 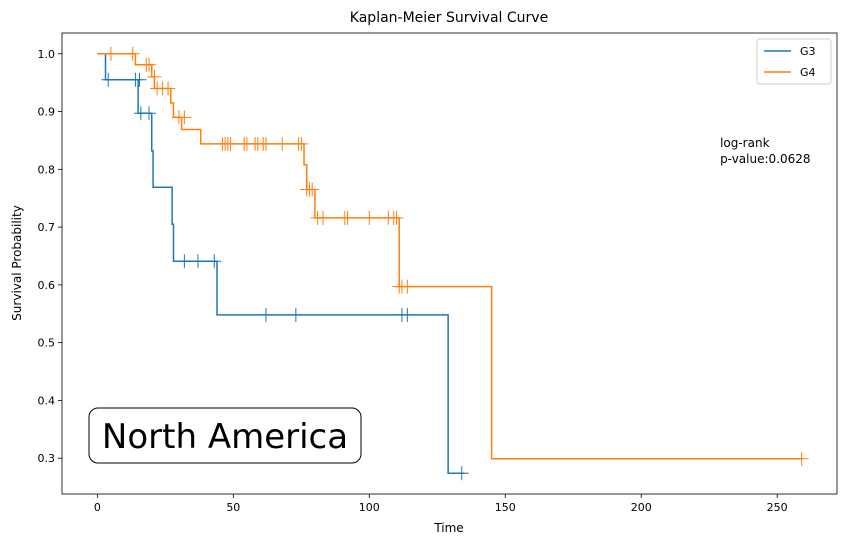 What do you see at coordinates (17, 263) in the screenshot?
I see `y-axis-label: Survival Probability` at bounding box center [17, 263].